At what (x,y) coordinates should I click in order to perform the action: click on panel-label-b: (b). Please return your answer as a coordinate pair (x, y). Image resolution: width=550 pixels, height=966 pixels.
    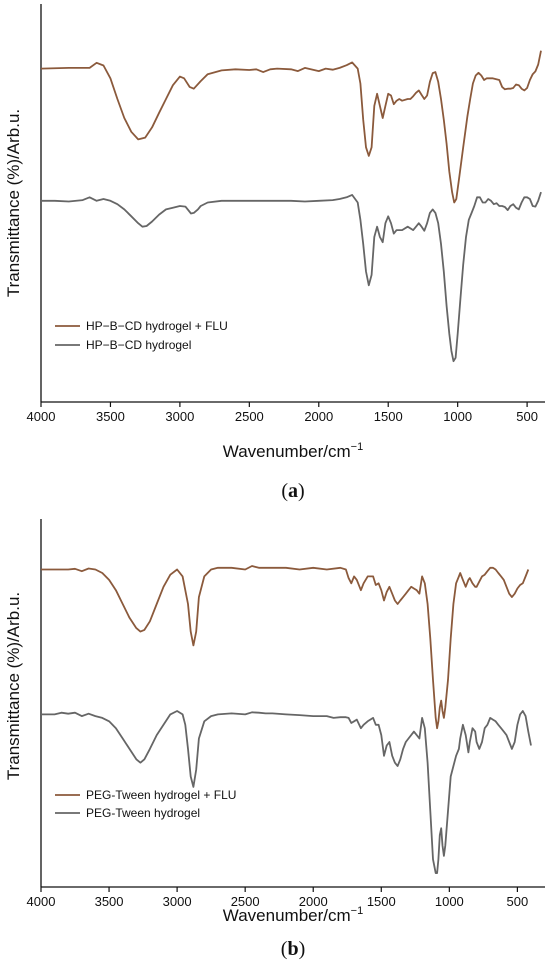
    Looking at the image, I should click on (293, 949).